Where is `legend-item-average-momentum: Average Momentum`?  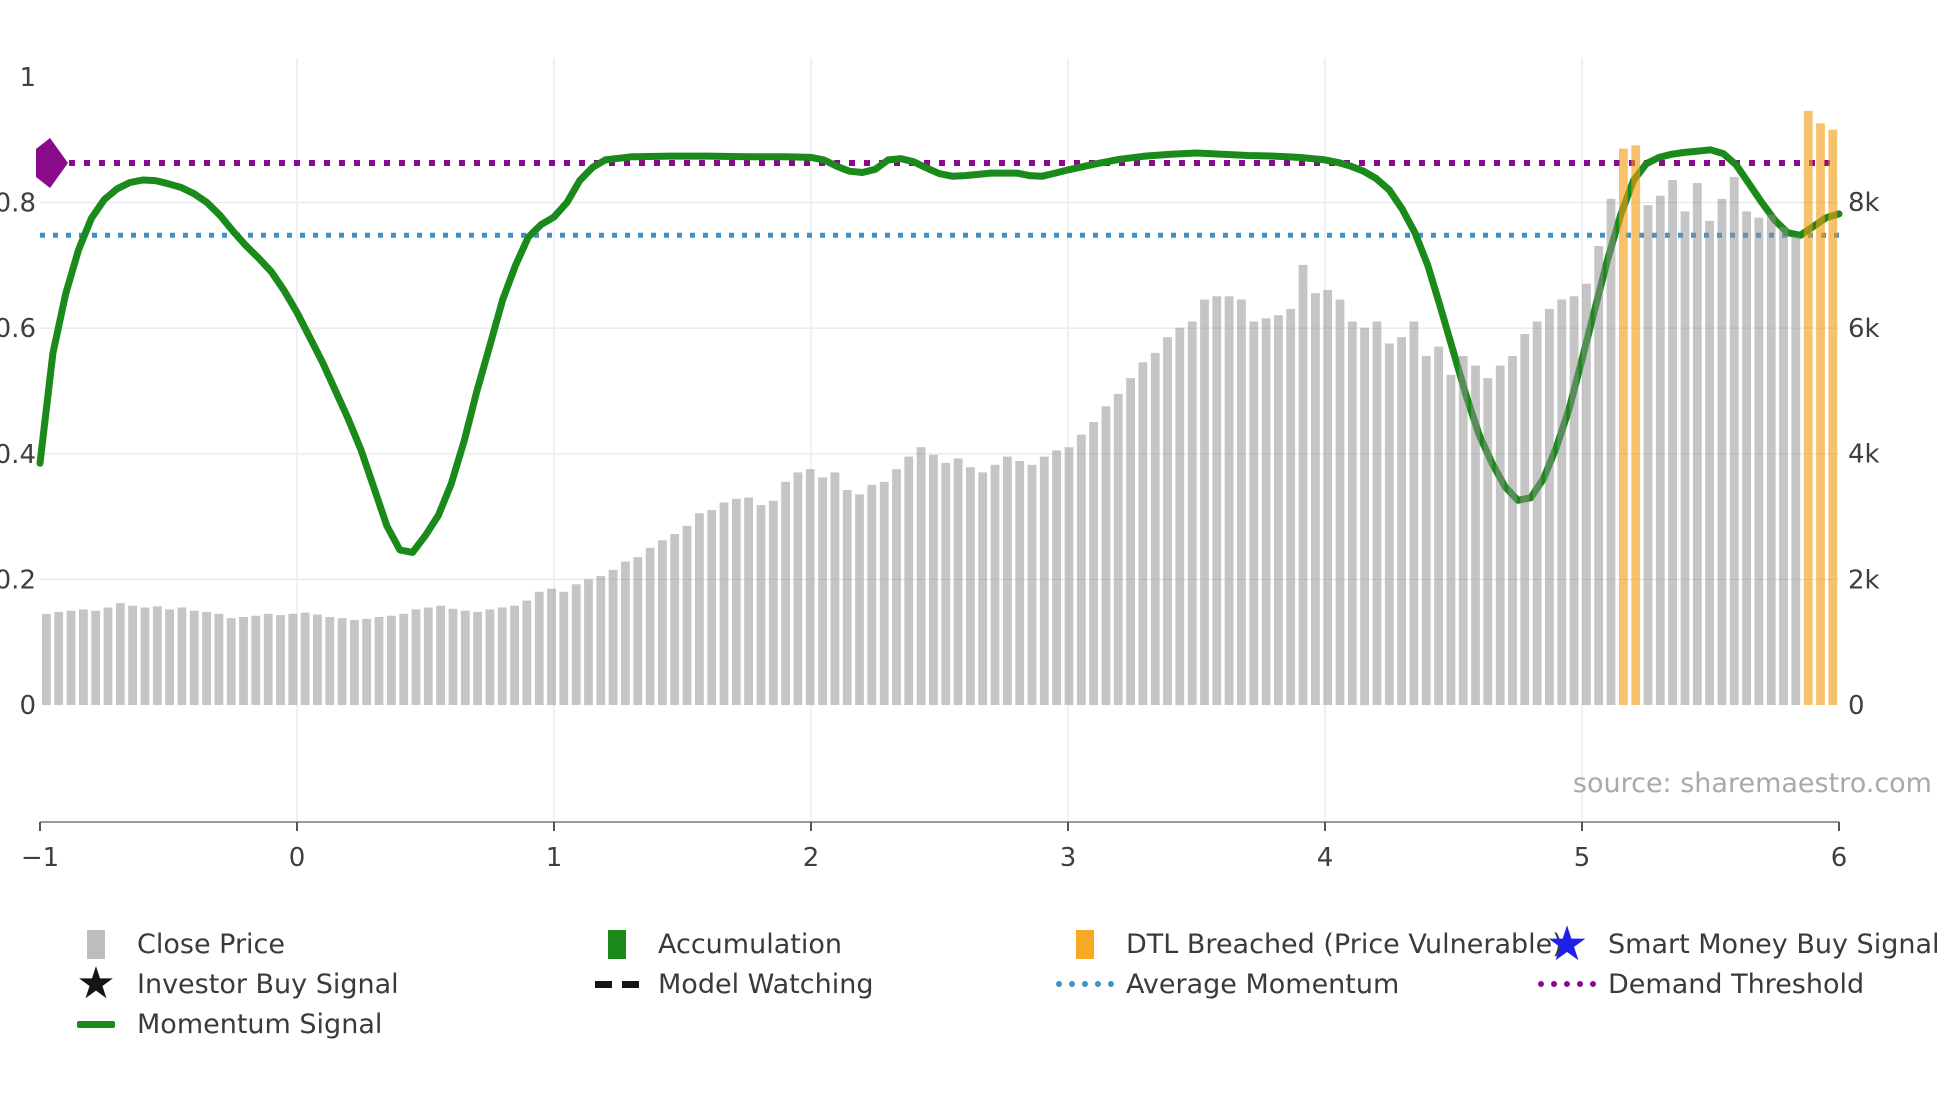 legend-item-average-momentum: Average Momentum is located at coordinates (1227, 984).